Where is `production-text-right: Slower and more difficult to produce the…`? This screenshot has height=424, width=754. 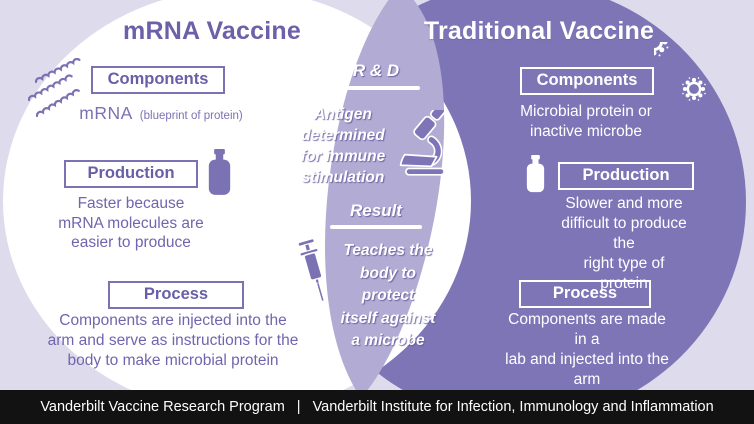
production-text-right: Slower and more difficult to produce the… is located at coordinates (624, 243).